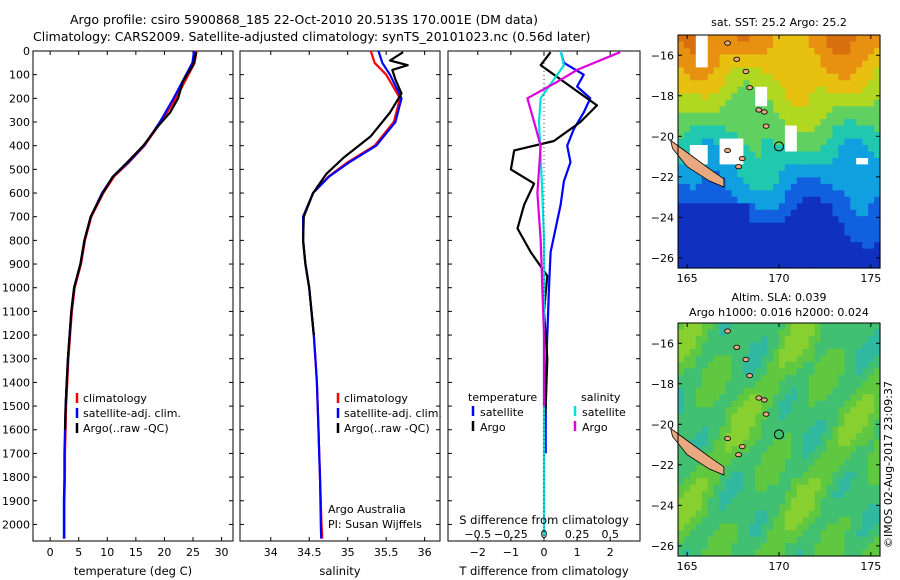 The width and height of the screenshot is (900, 580). What do you see at coordinates (779, 22) in the screenshot?
I see `map-title: sat. SST: 25.2 Argo: 25.2` at bounding box center [779, 22].